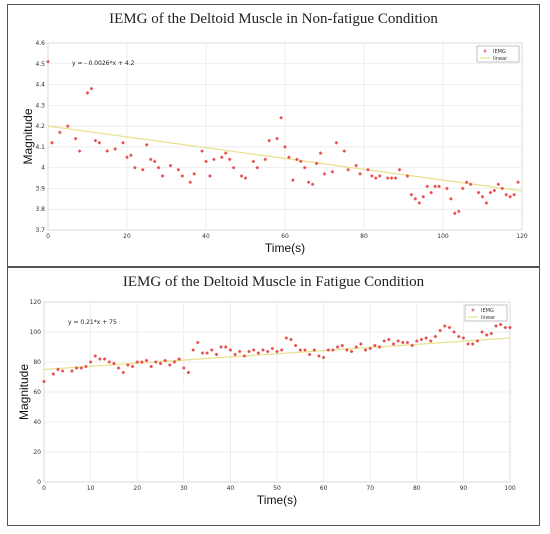 The width and height of the screenshot is (550, 534). I want to click on legend-marker, so click(473, 310).